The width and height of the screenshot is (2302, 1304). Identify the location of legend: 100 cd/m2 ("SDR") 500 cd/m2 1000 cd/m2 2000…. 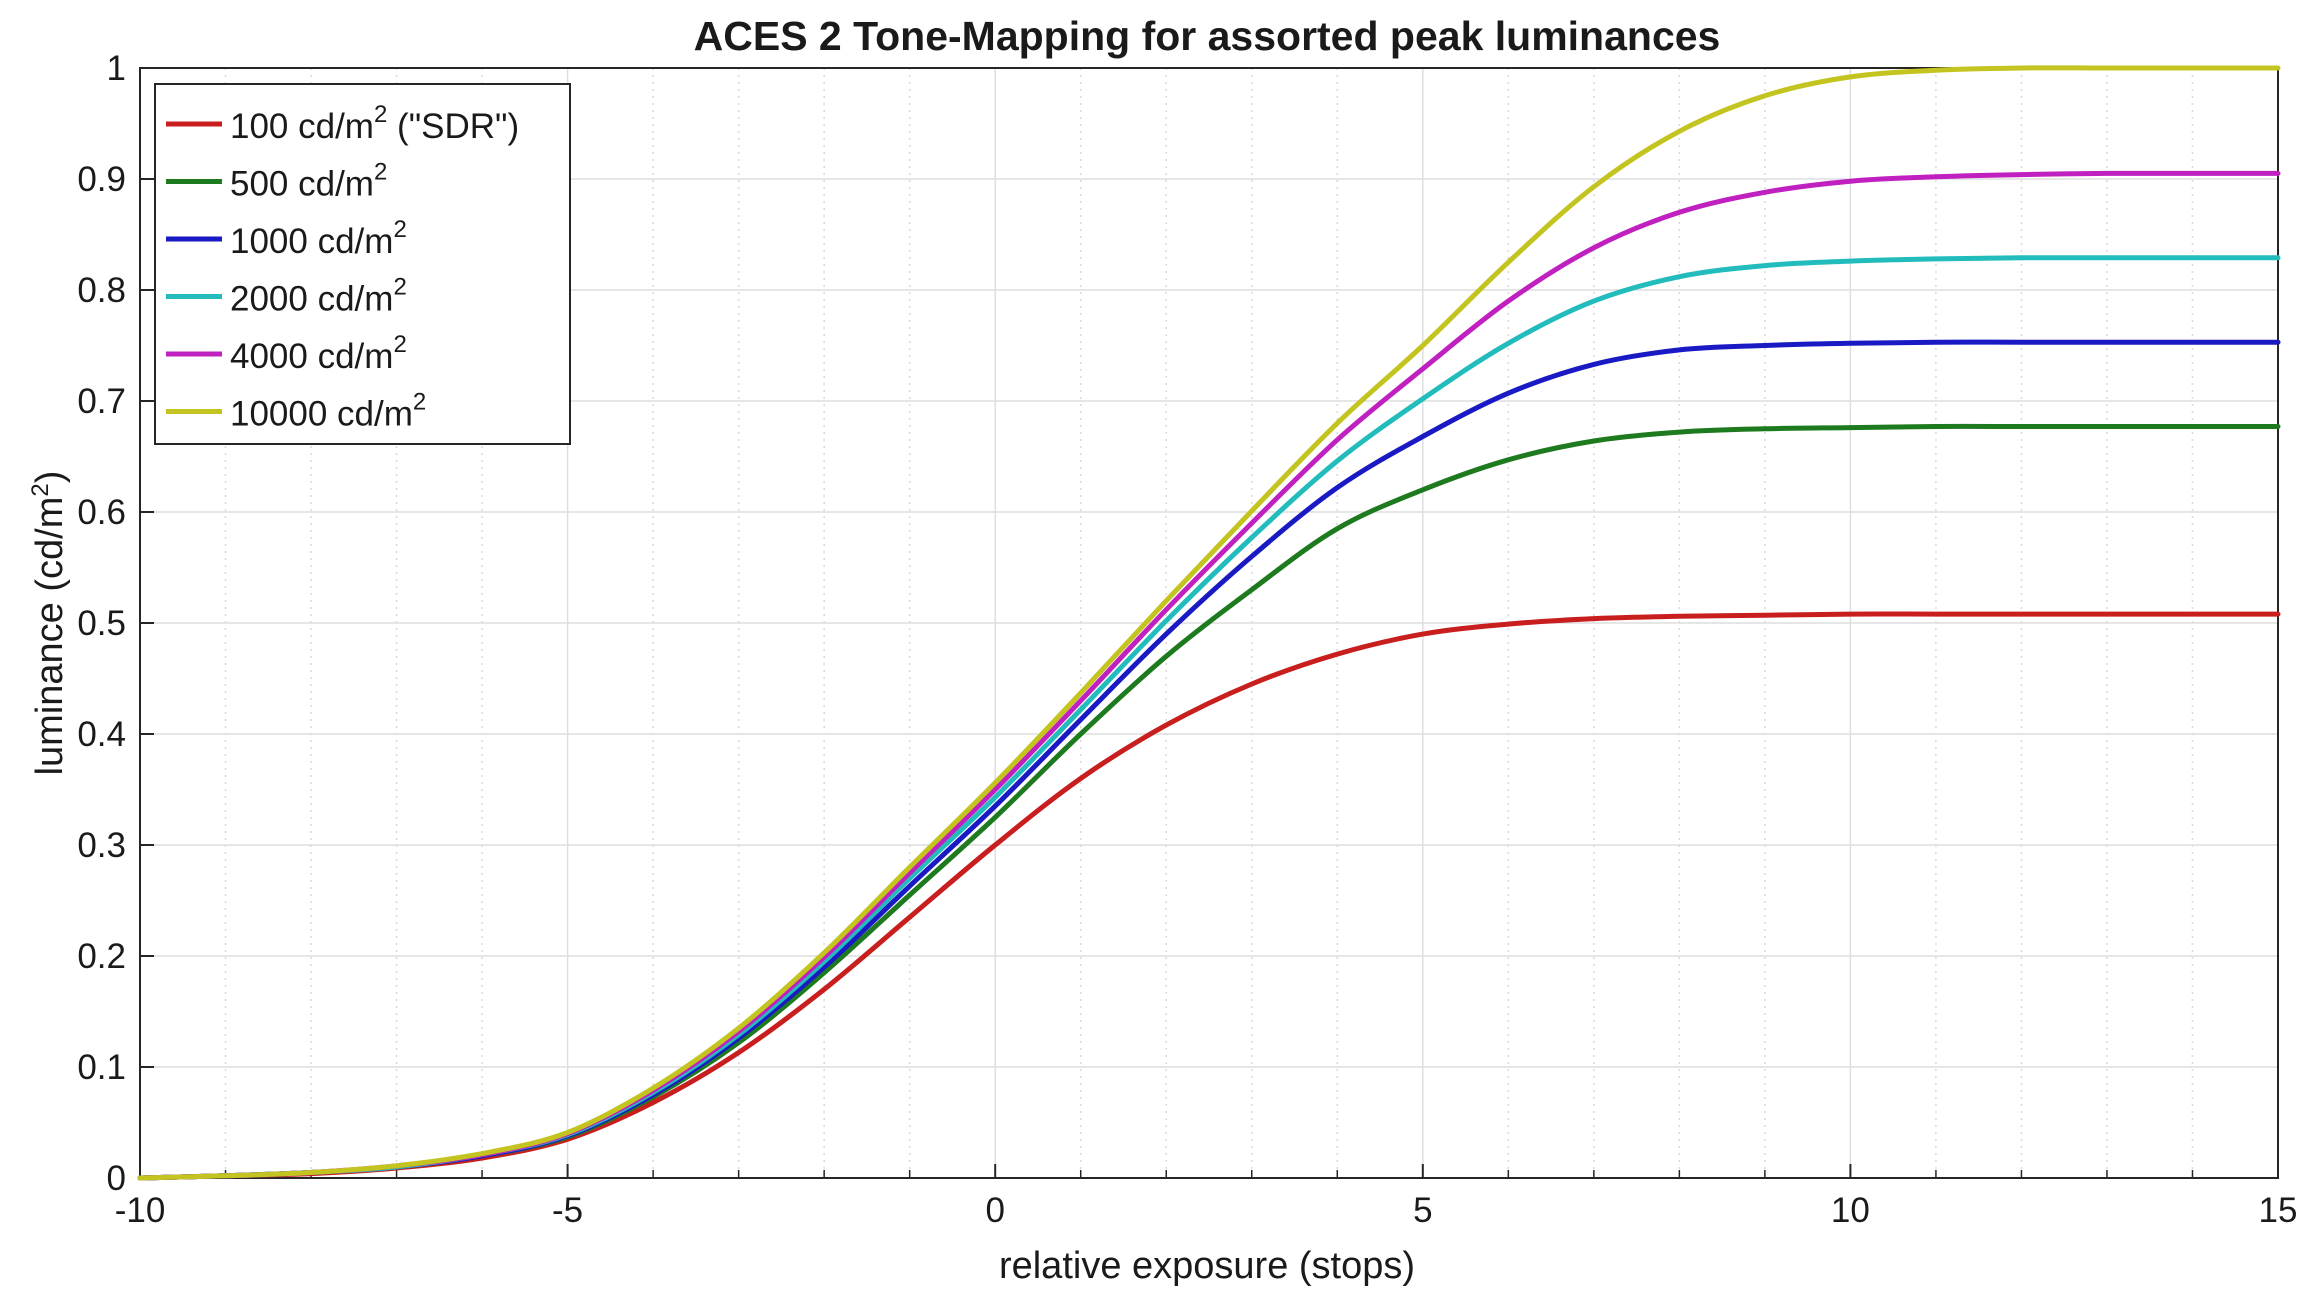
(362, 264).